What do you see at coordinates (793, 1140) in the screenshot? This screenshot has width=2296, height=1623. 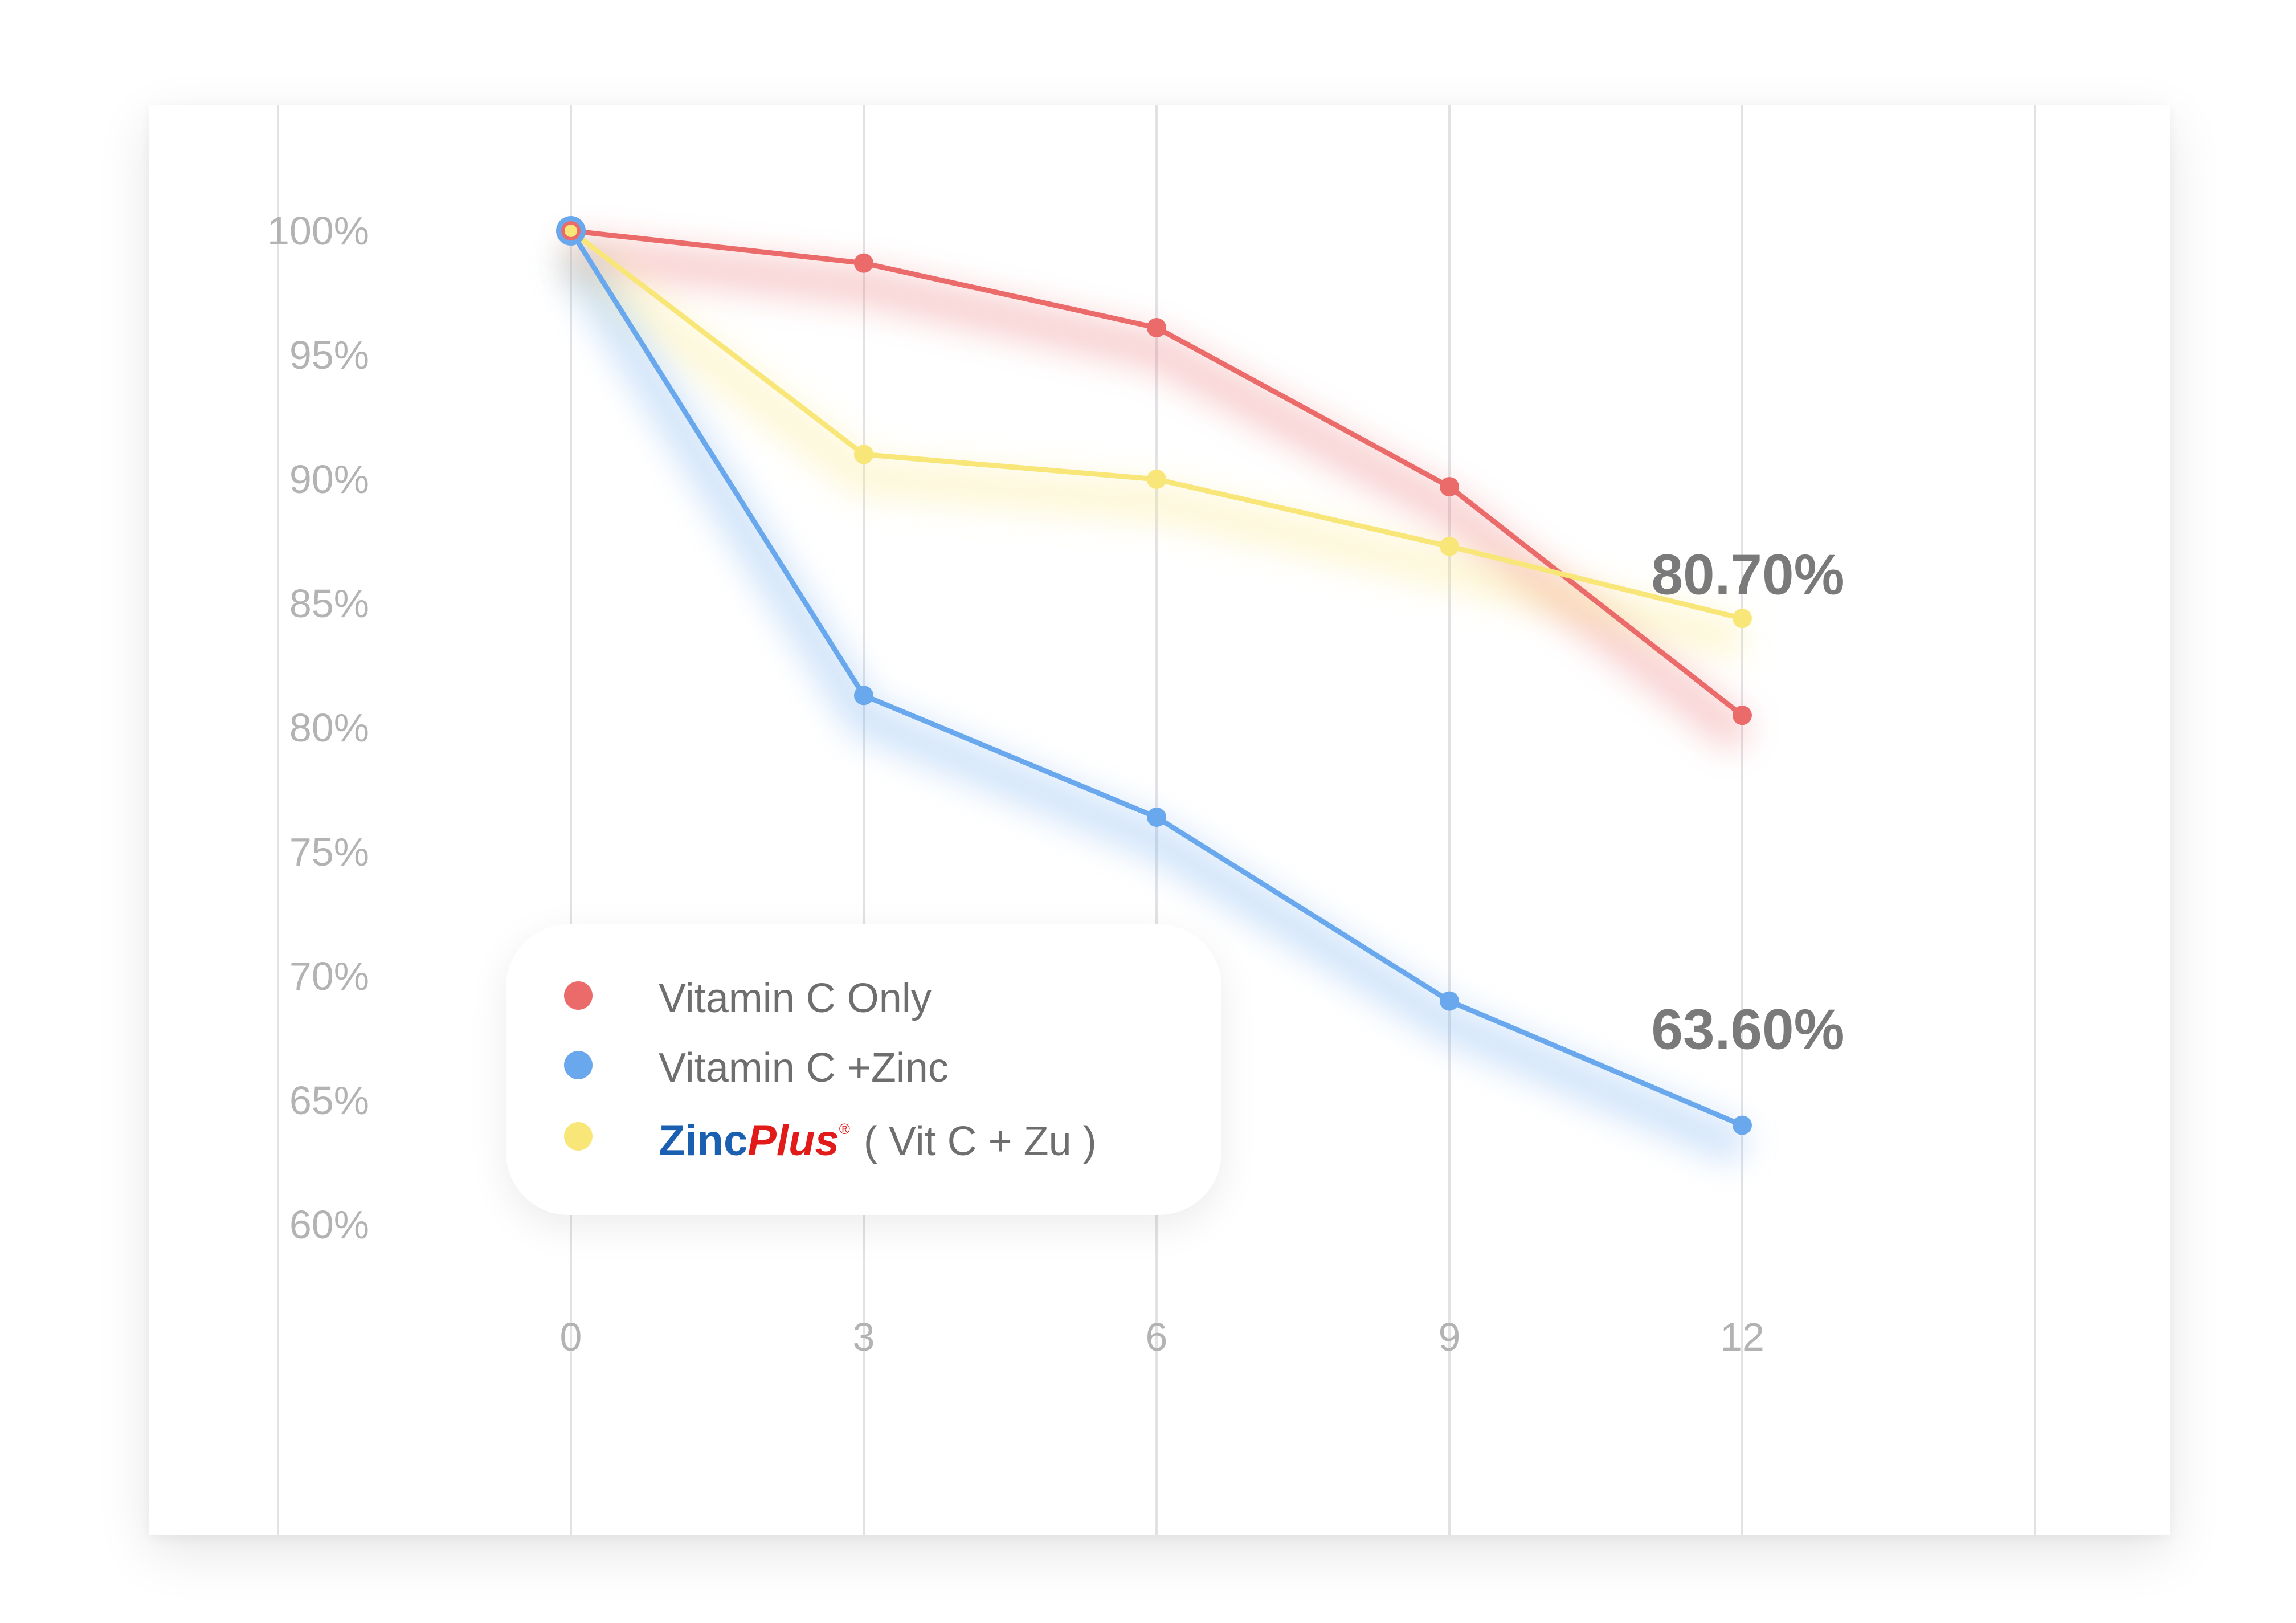 I see `zincplus-logo-plus: Plus` at bounding box center [793, 1140].